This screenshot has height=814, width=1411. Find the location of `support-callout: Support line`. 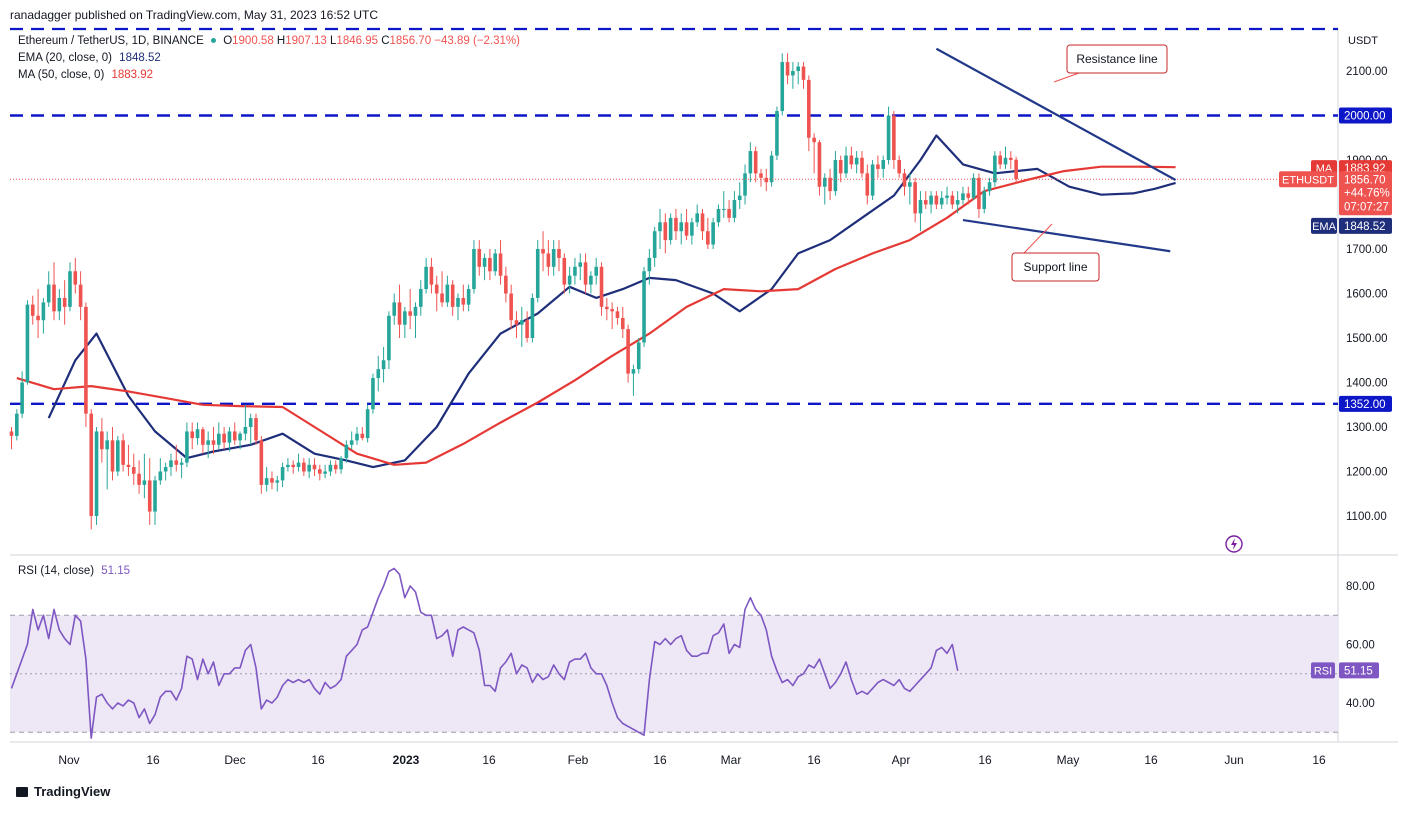

support-callout: Support line is located at coordinates (1055, 252).